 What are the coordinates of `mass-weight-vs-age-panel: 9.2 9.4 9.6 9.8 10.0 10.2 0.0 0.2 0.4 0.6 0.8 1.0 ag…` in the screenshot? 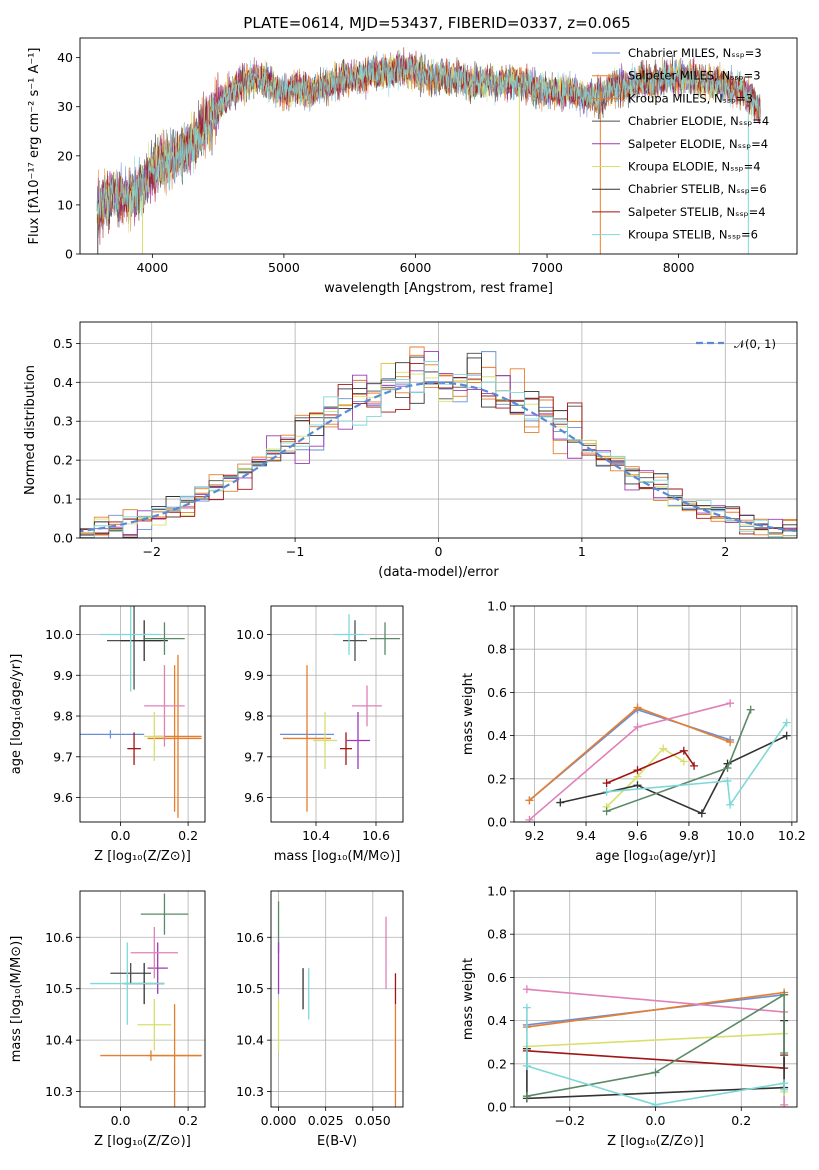 It's located at (633, 732).